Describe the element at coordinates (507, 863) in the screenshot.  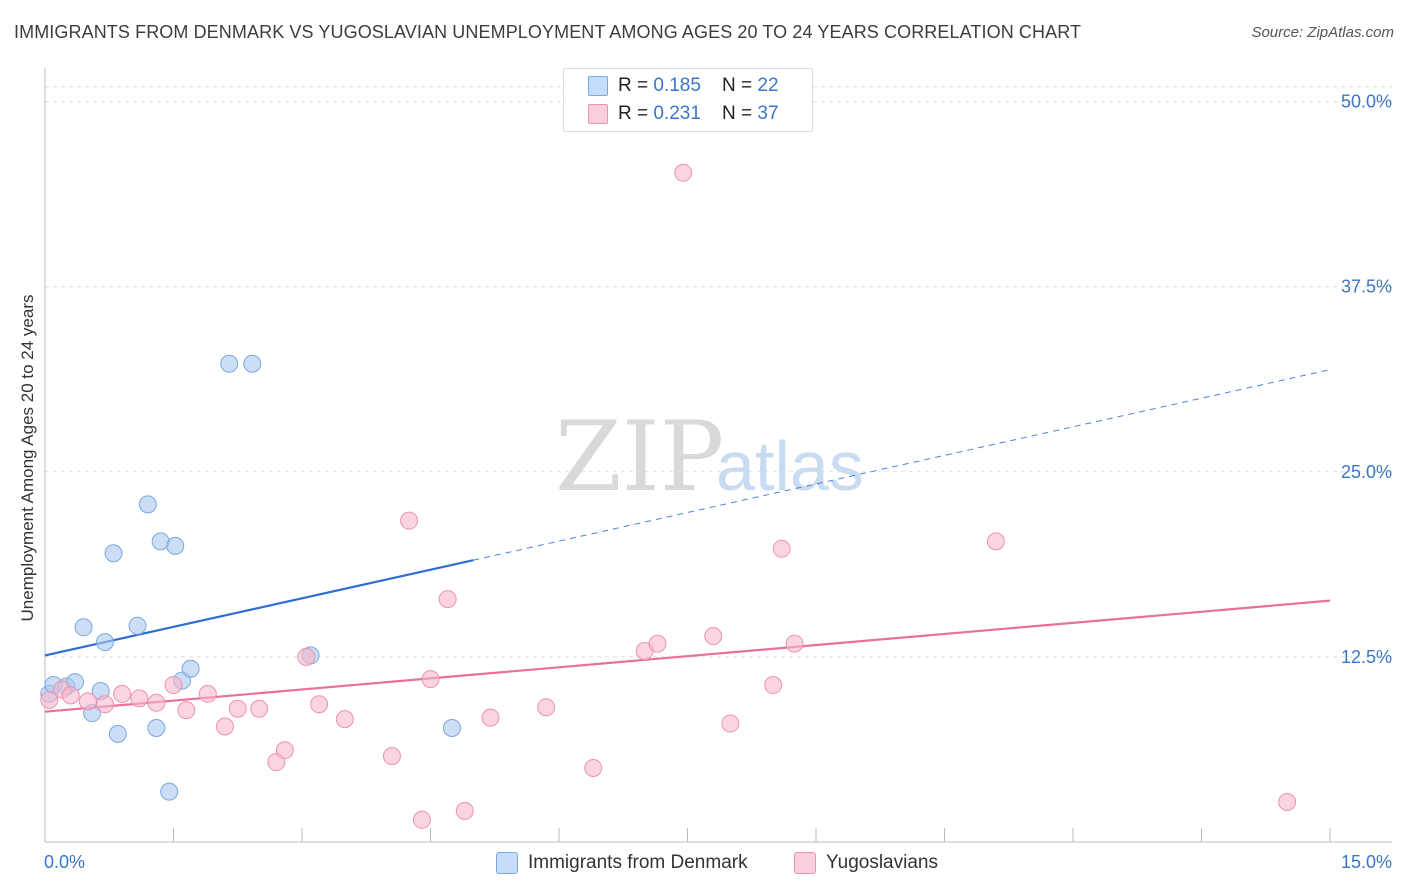
I see `denmark-legend-swatch` at that location.